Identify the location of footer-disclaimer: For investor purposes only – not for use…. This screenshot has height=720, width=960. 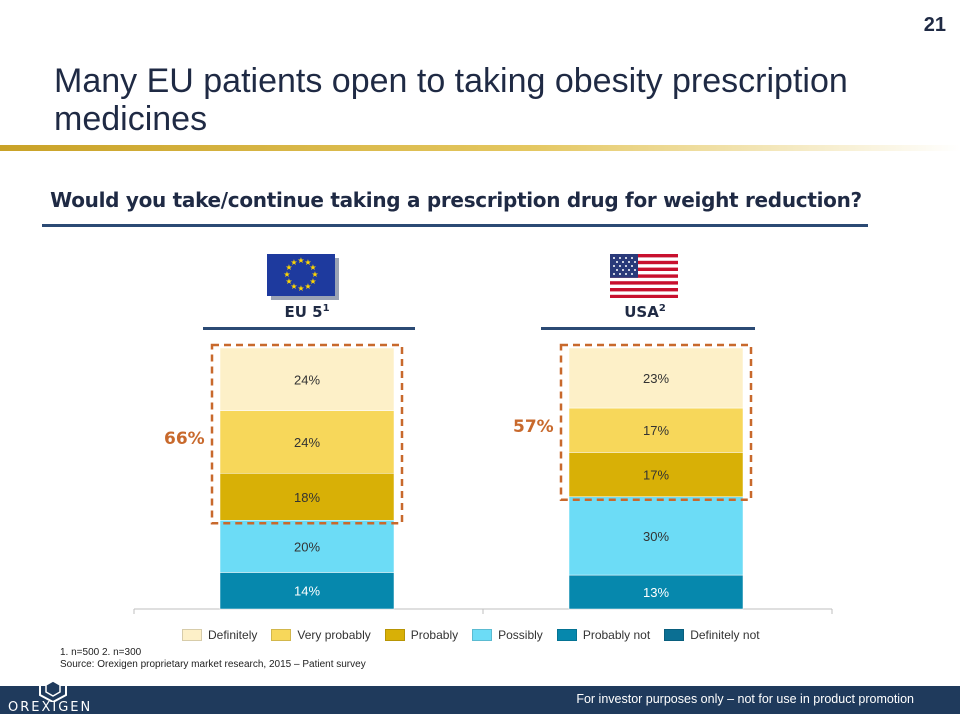
(745, 699).